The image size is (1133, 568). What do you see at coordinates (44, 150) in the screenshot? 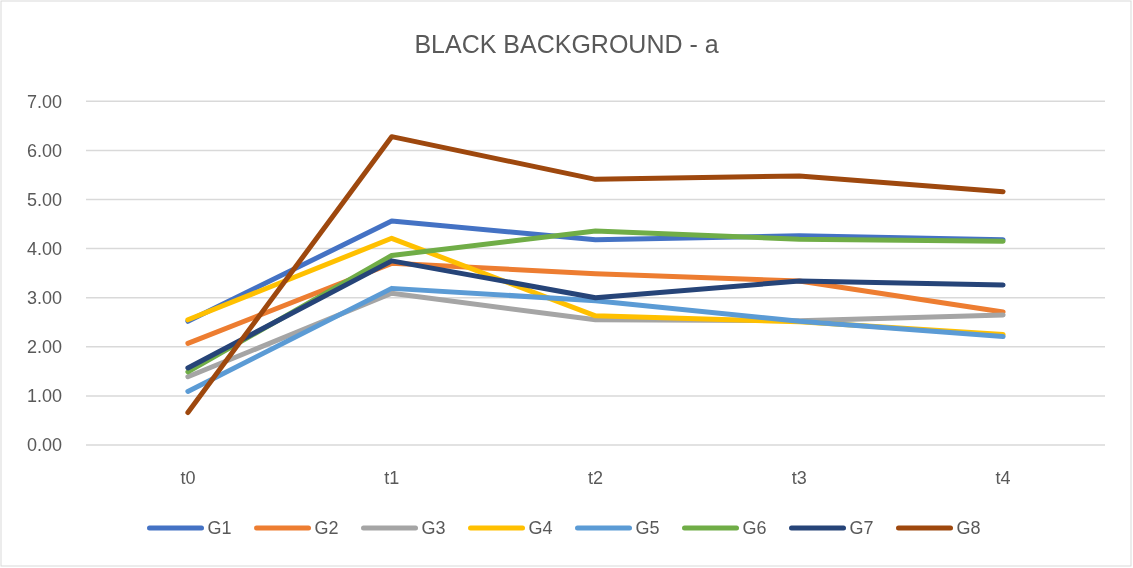
I see `y-tick-label: 6.00` at bounding box center [44, 150].